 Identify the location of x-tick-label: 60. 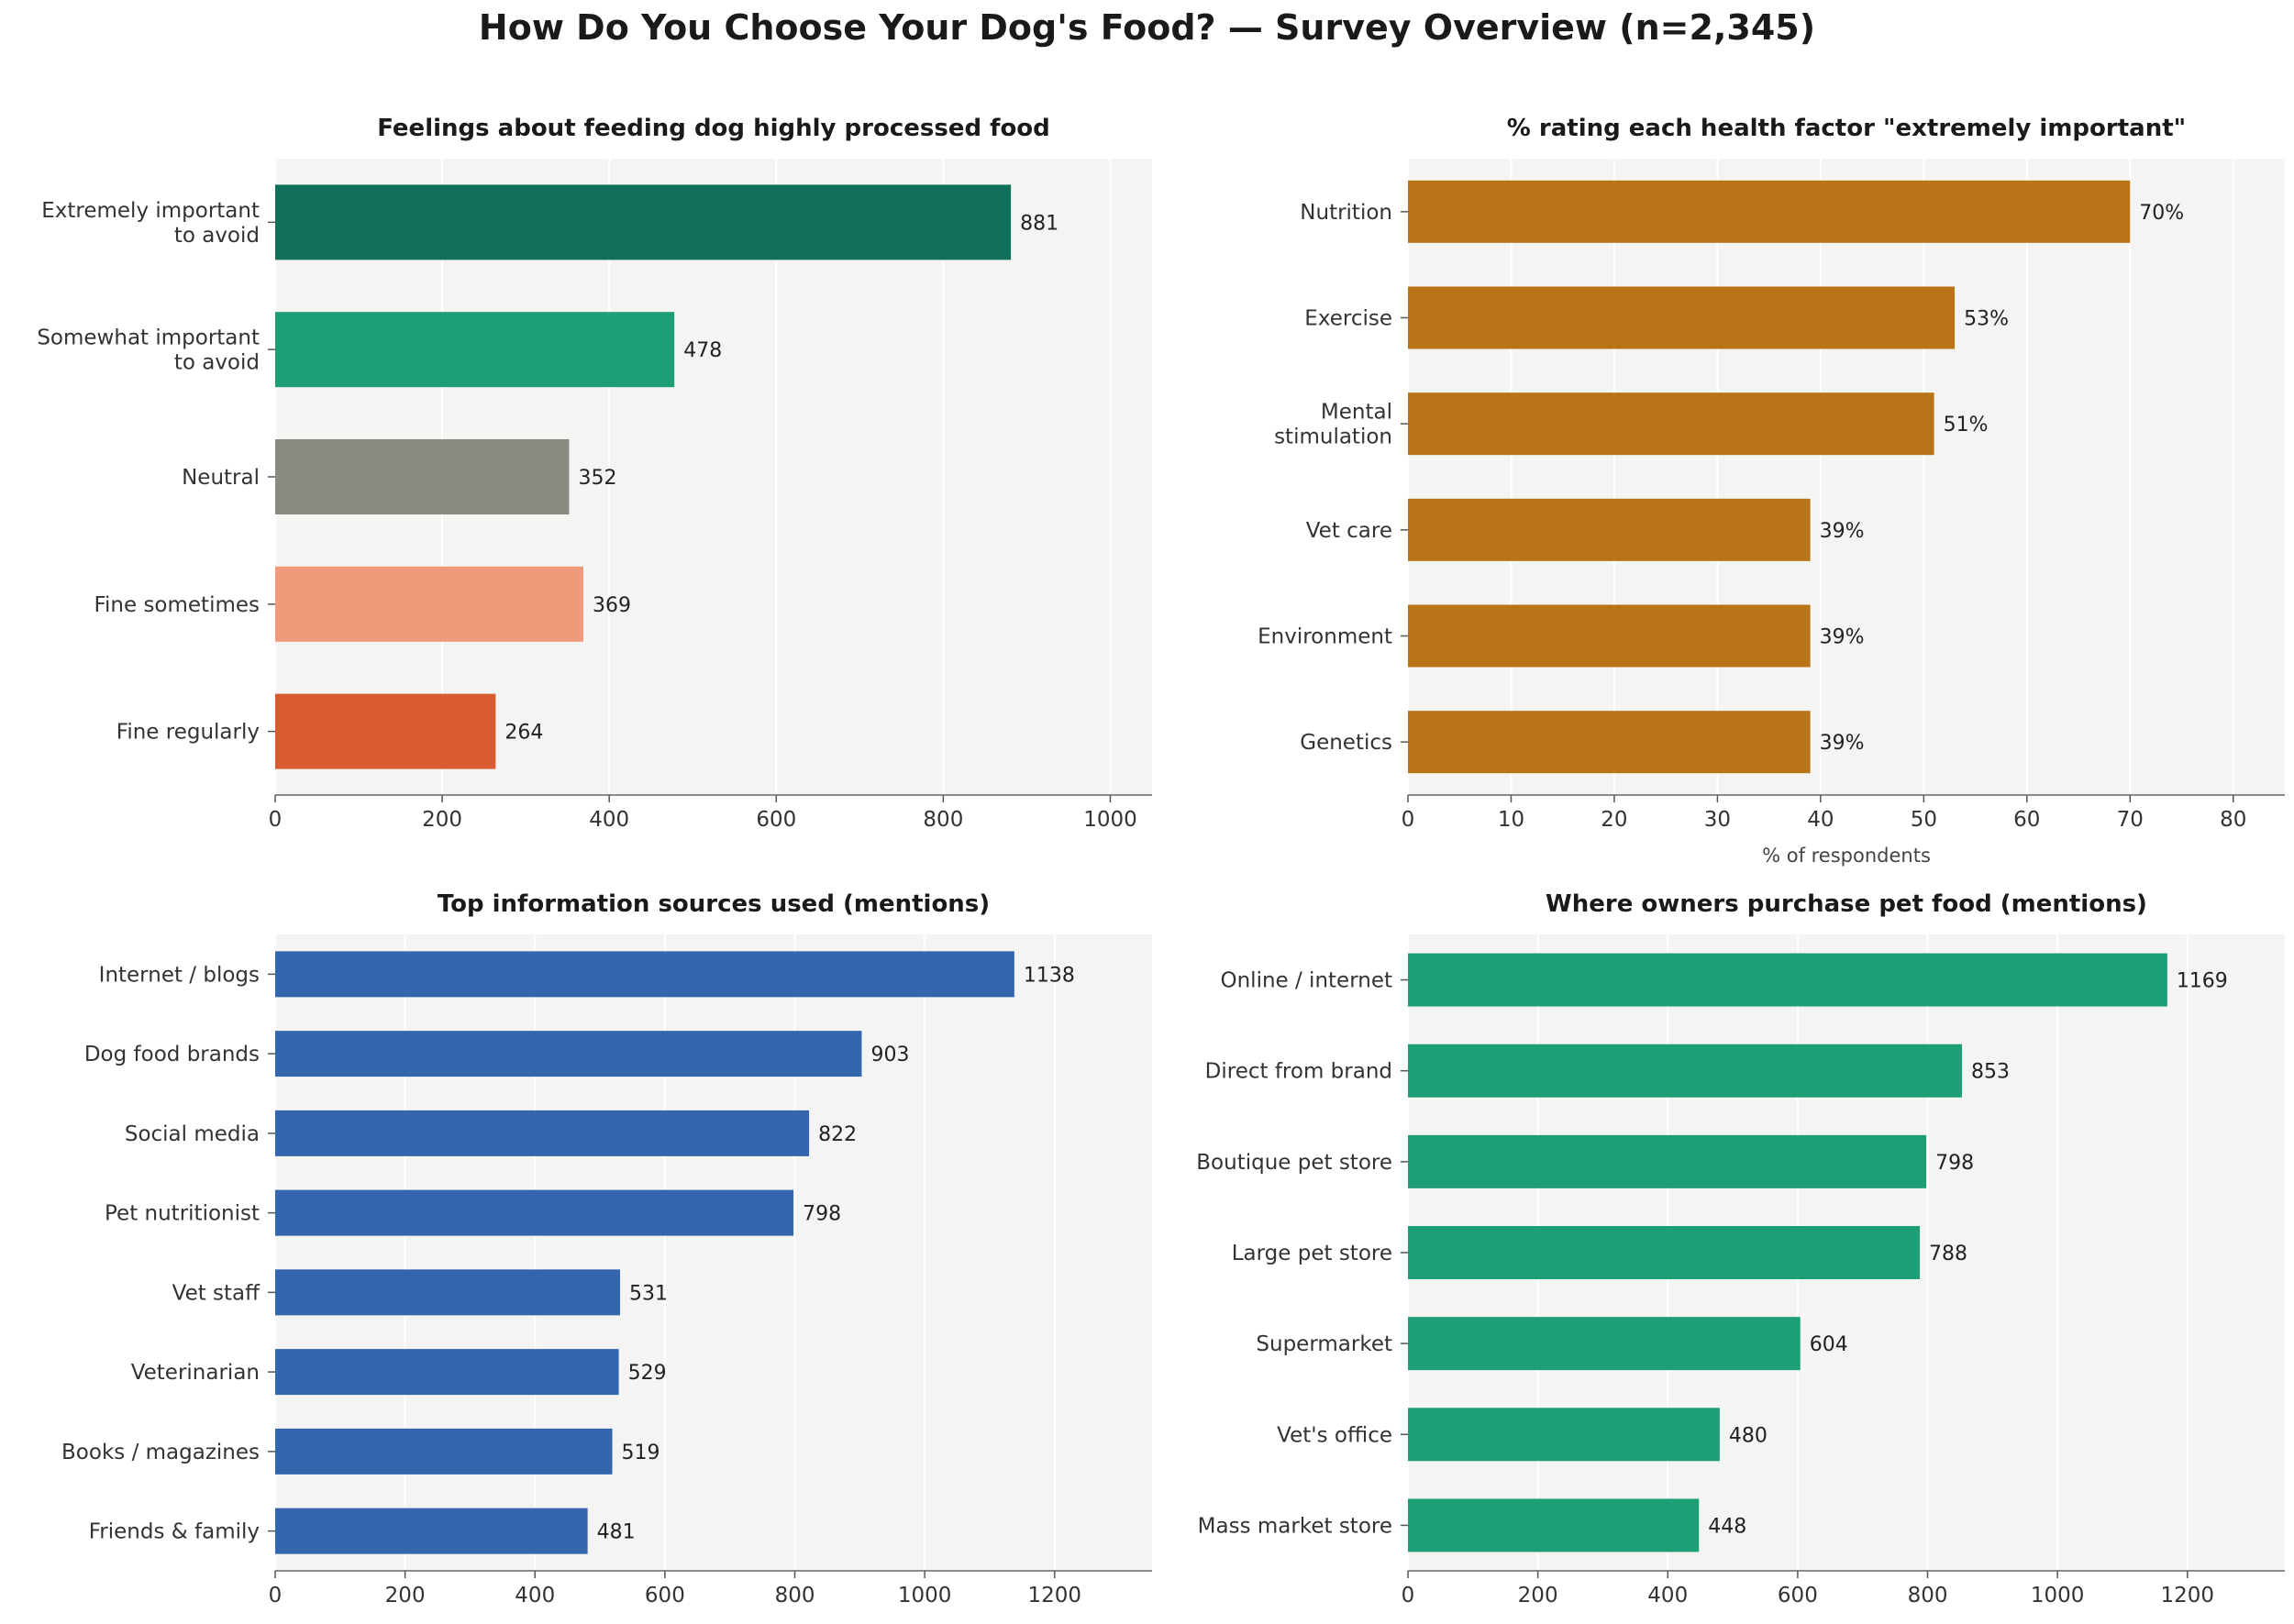
(2026, 820).